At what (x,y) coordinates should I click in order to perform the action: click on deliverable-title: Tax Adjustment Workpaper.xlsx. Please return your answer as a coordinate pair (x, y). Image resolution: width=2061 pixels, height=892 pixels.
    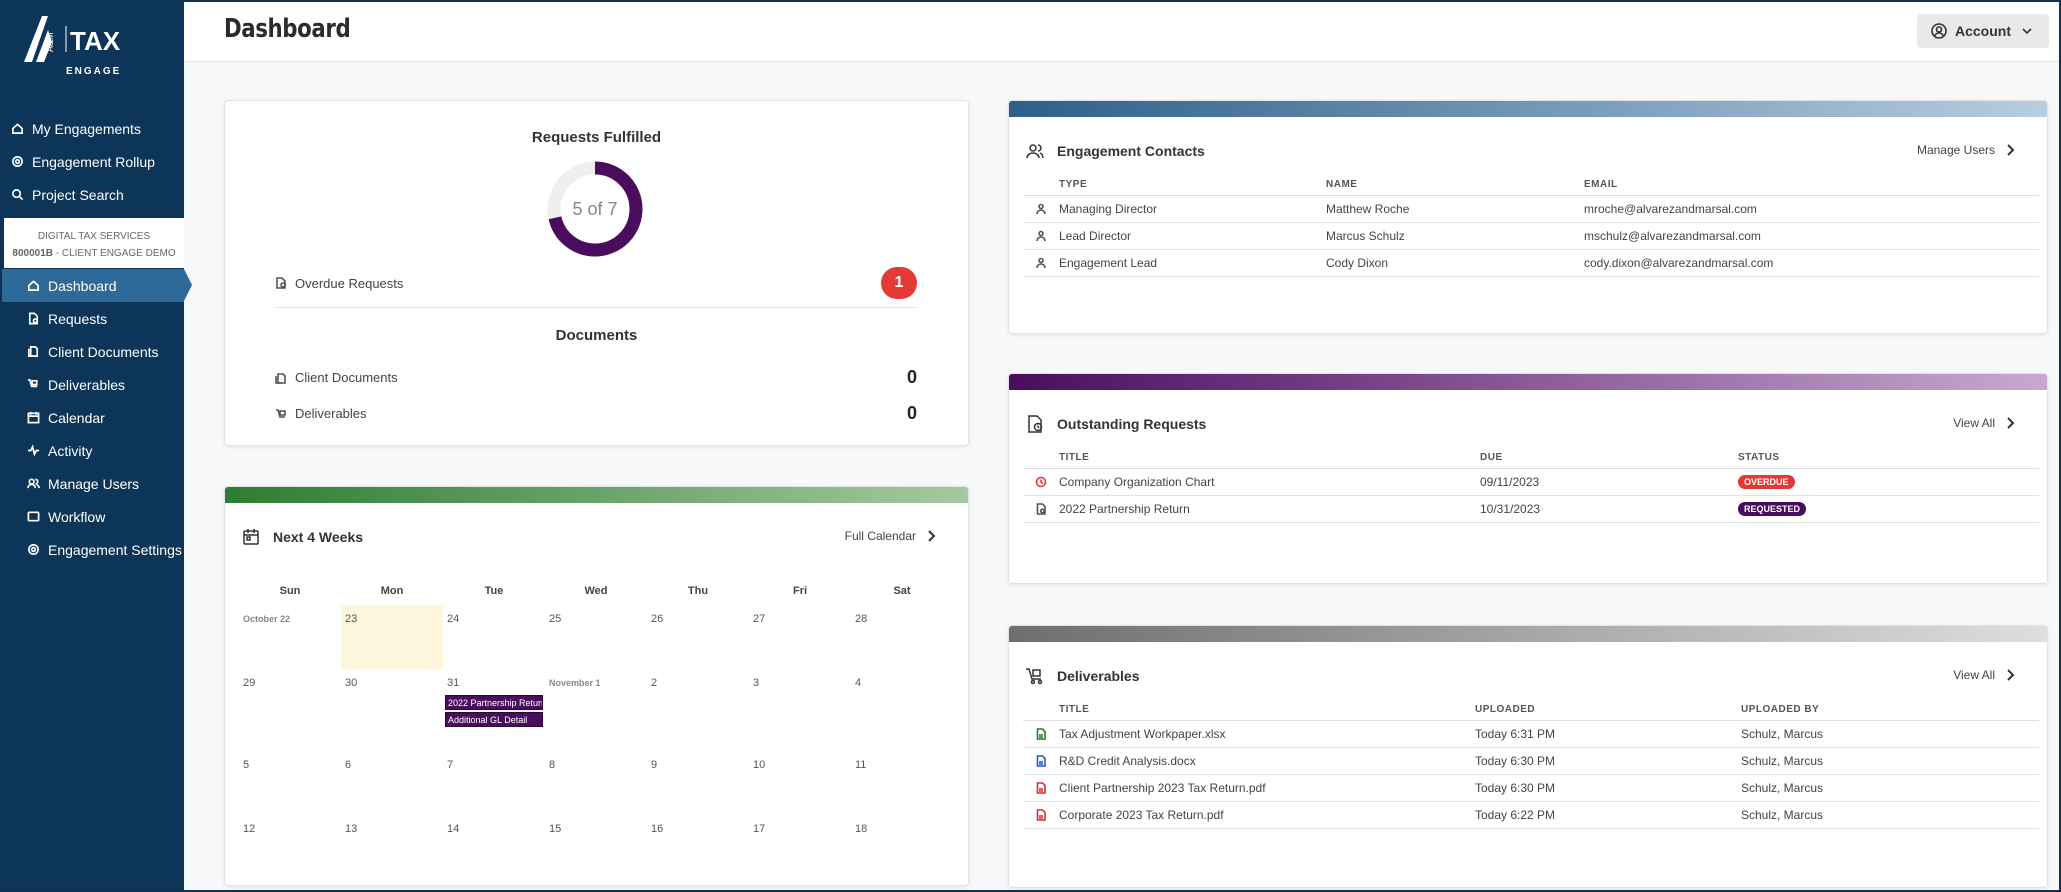
    Looking at the image, I should click on (1267, 734).